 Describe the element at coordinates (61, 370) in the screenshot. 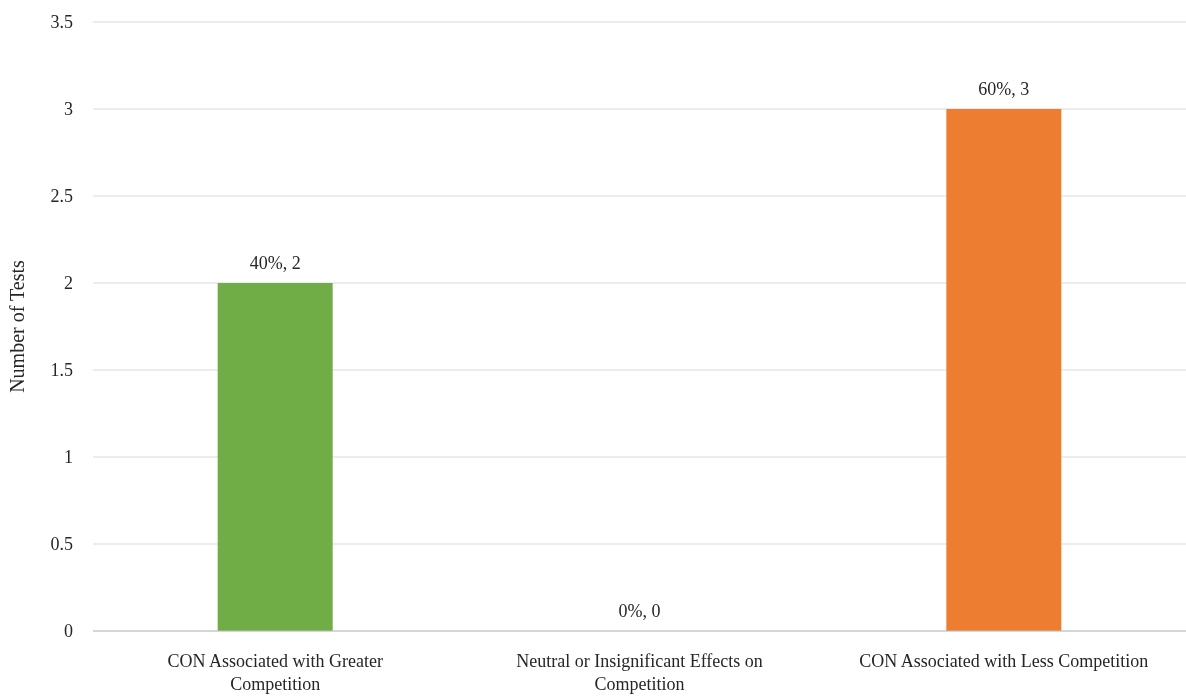

I see `y-tick-label: 1.5` at that location.